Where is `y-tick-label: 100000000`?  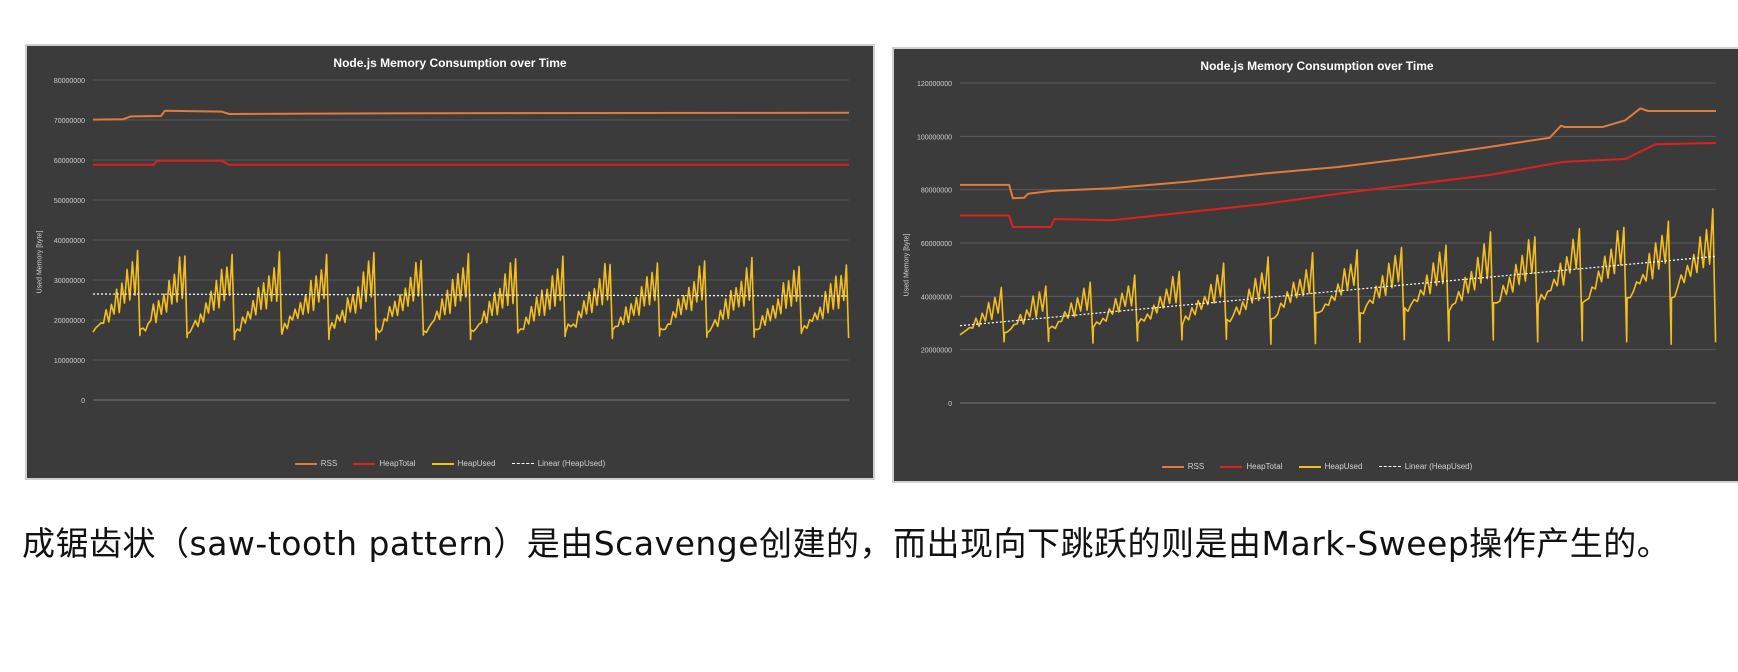 y-tick-label: 100000000 is located at coordinates (934, 137).